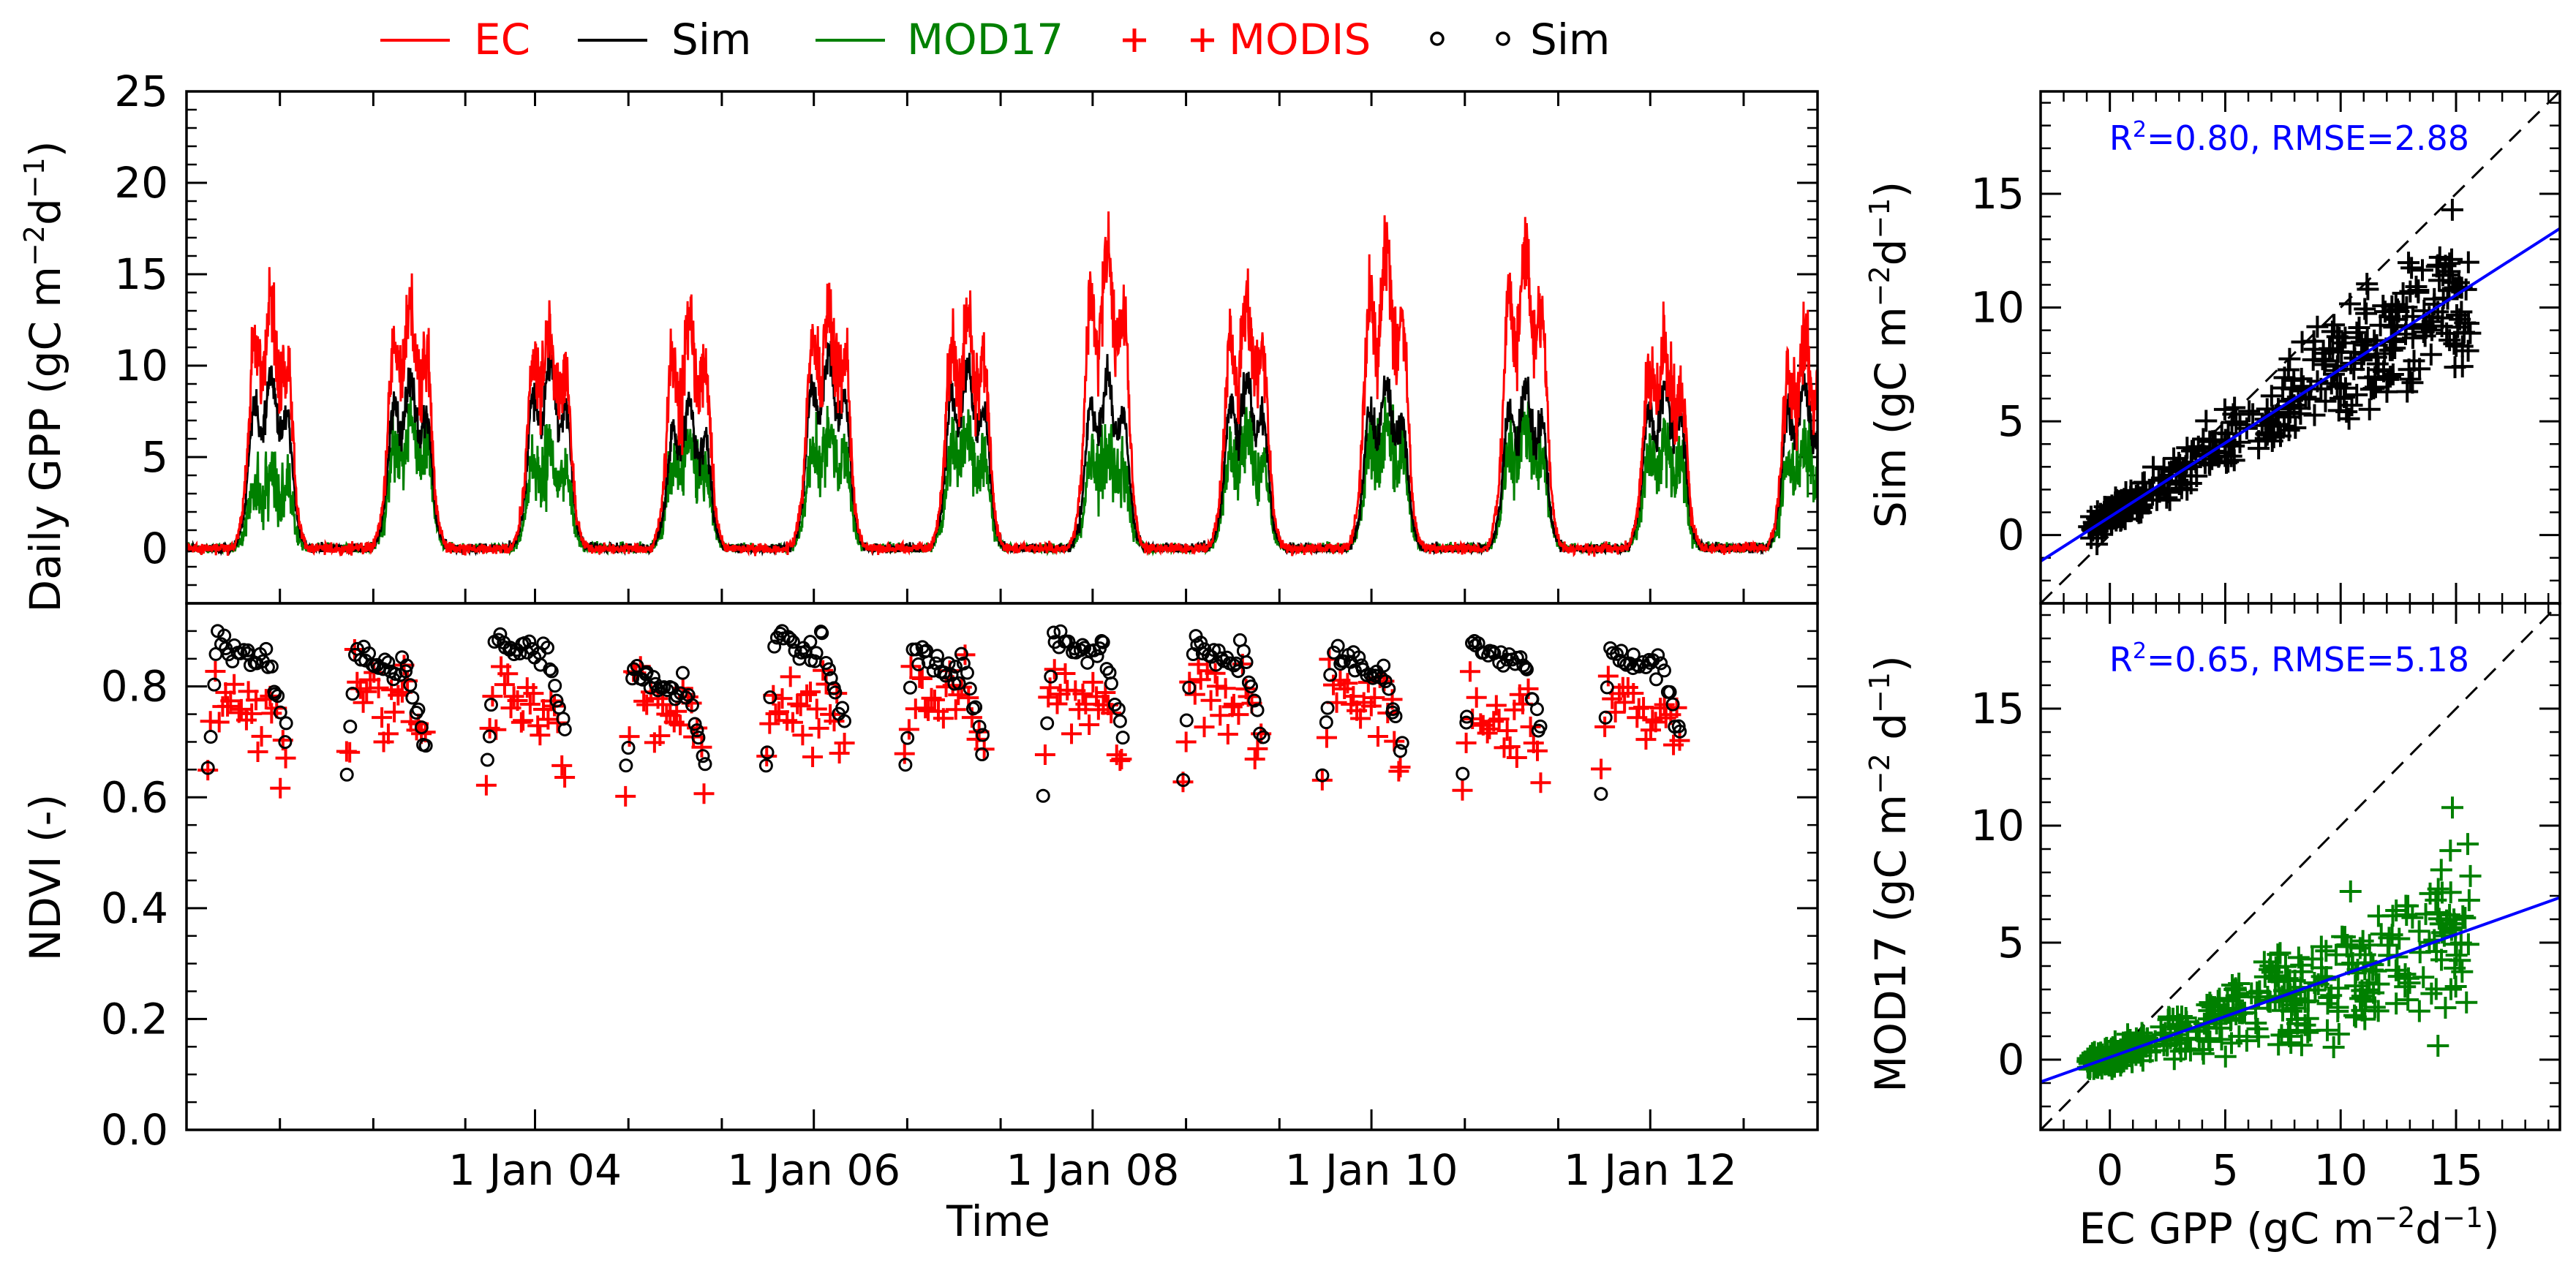  I want to click on legend-item-sim-line: Sim, so click(664, 40).